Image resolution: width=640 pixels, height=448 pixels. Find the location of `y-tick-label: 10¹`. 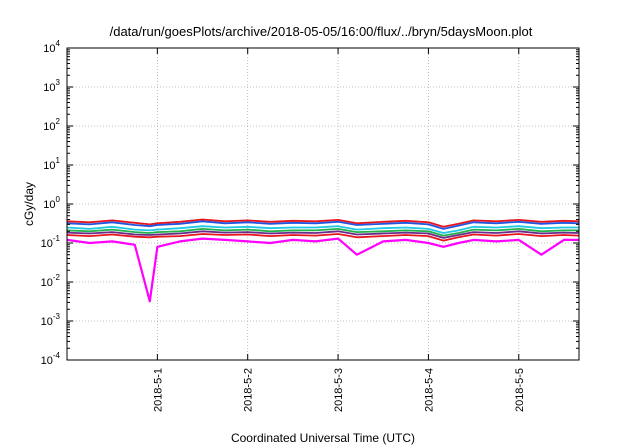

y-tick-label: 10¹ is located at coordinates (51, 164).